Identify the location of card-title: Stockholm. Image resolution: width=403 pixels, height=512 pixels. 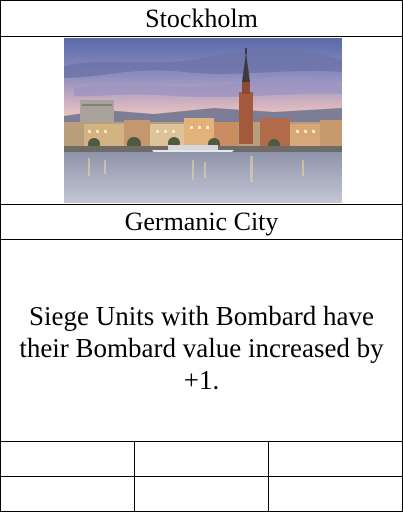
(201, 19).